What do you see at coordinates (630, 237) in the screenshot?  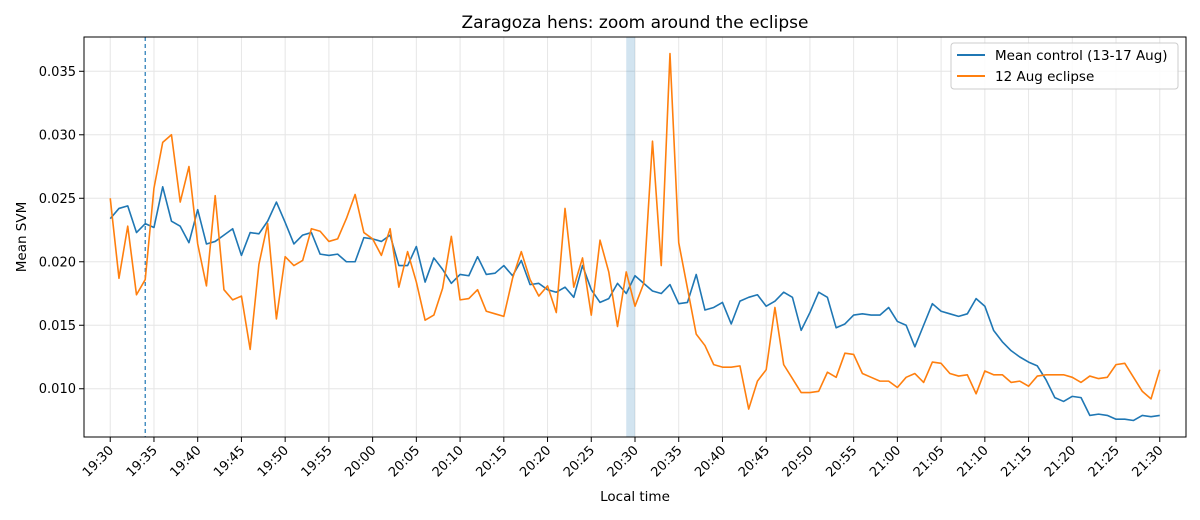 I see `eclipse-shaded-span` at bounding box center [630, 237].